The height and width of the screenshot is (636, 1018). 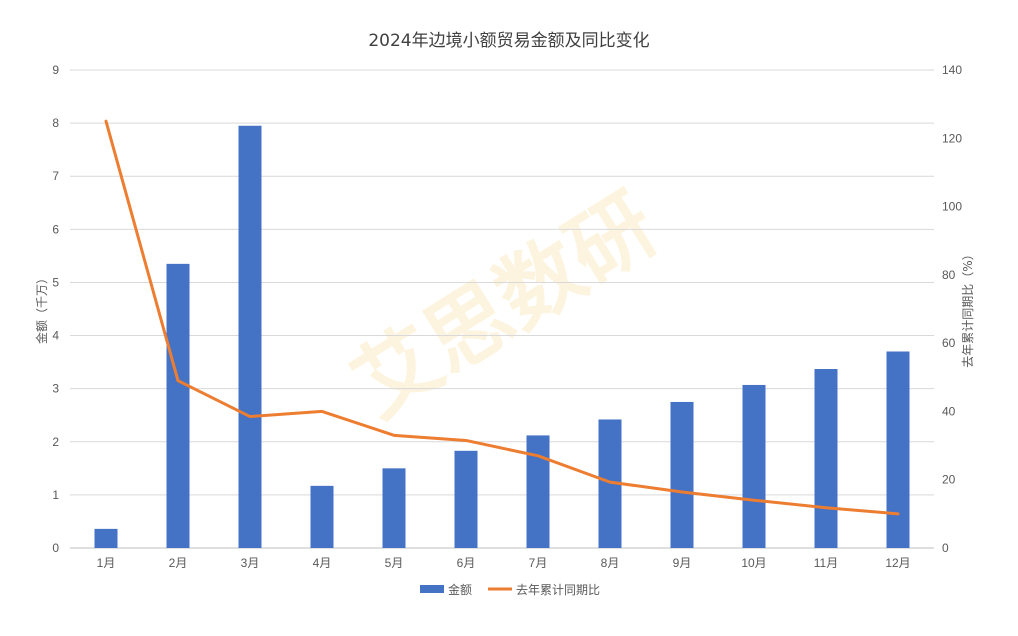 I want to click on legend: 金额 去年累计同期比, so click(x=510, y=589).